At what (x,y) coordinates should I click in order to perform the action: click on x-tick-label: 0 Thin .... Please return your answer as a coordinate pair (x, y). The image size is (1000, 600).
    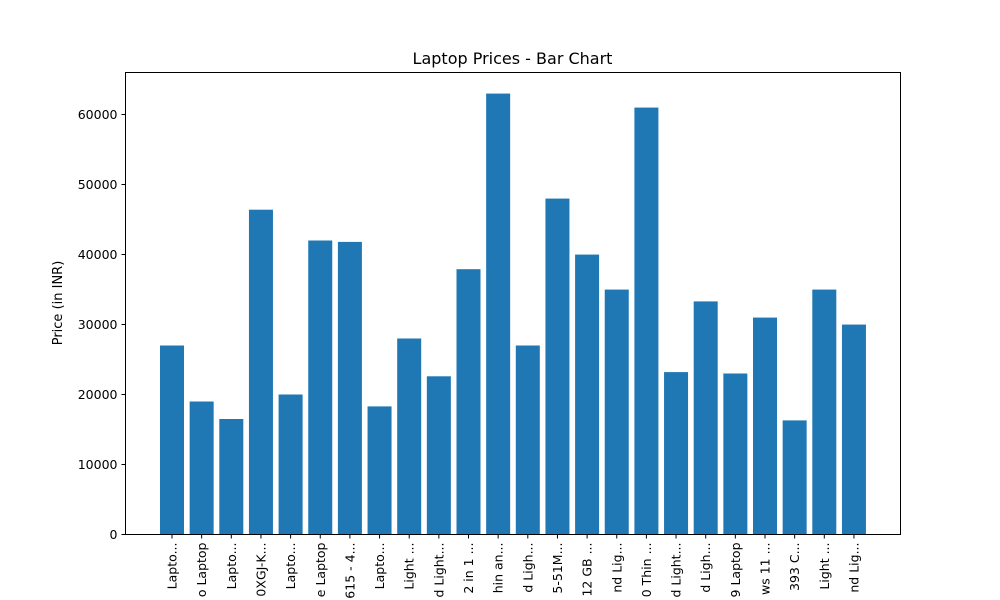
    Looking at the image, I should click on (646, 570).